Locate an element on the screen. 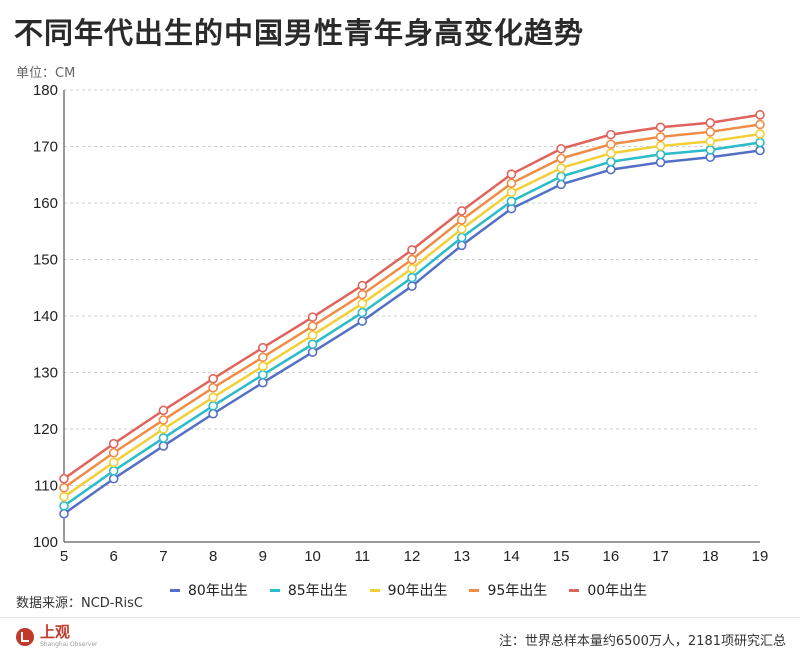 Image resolution: width=800 pixels, height=662 pixels. legend-item: 90年出生 is located at coordinates (408, 590).